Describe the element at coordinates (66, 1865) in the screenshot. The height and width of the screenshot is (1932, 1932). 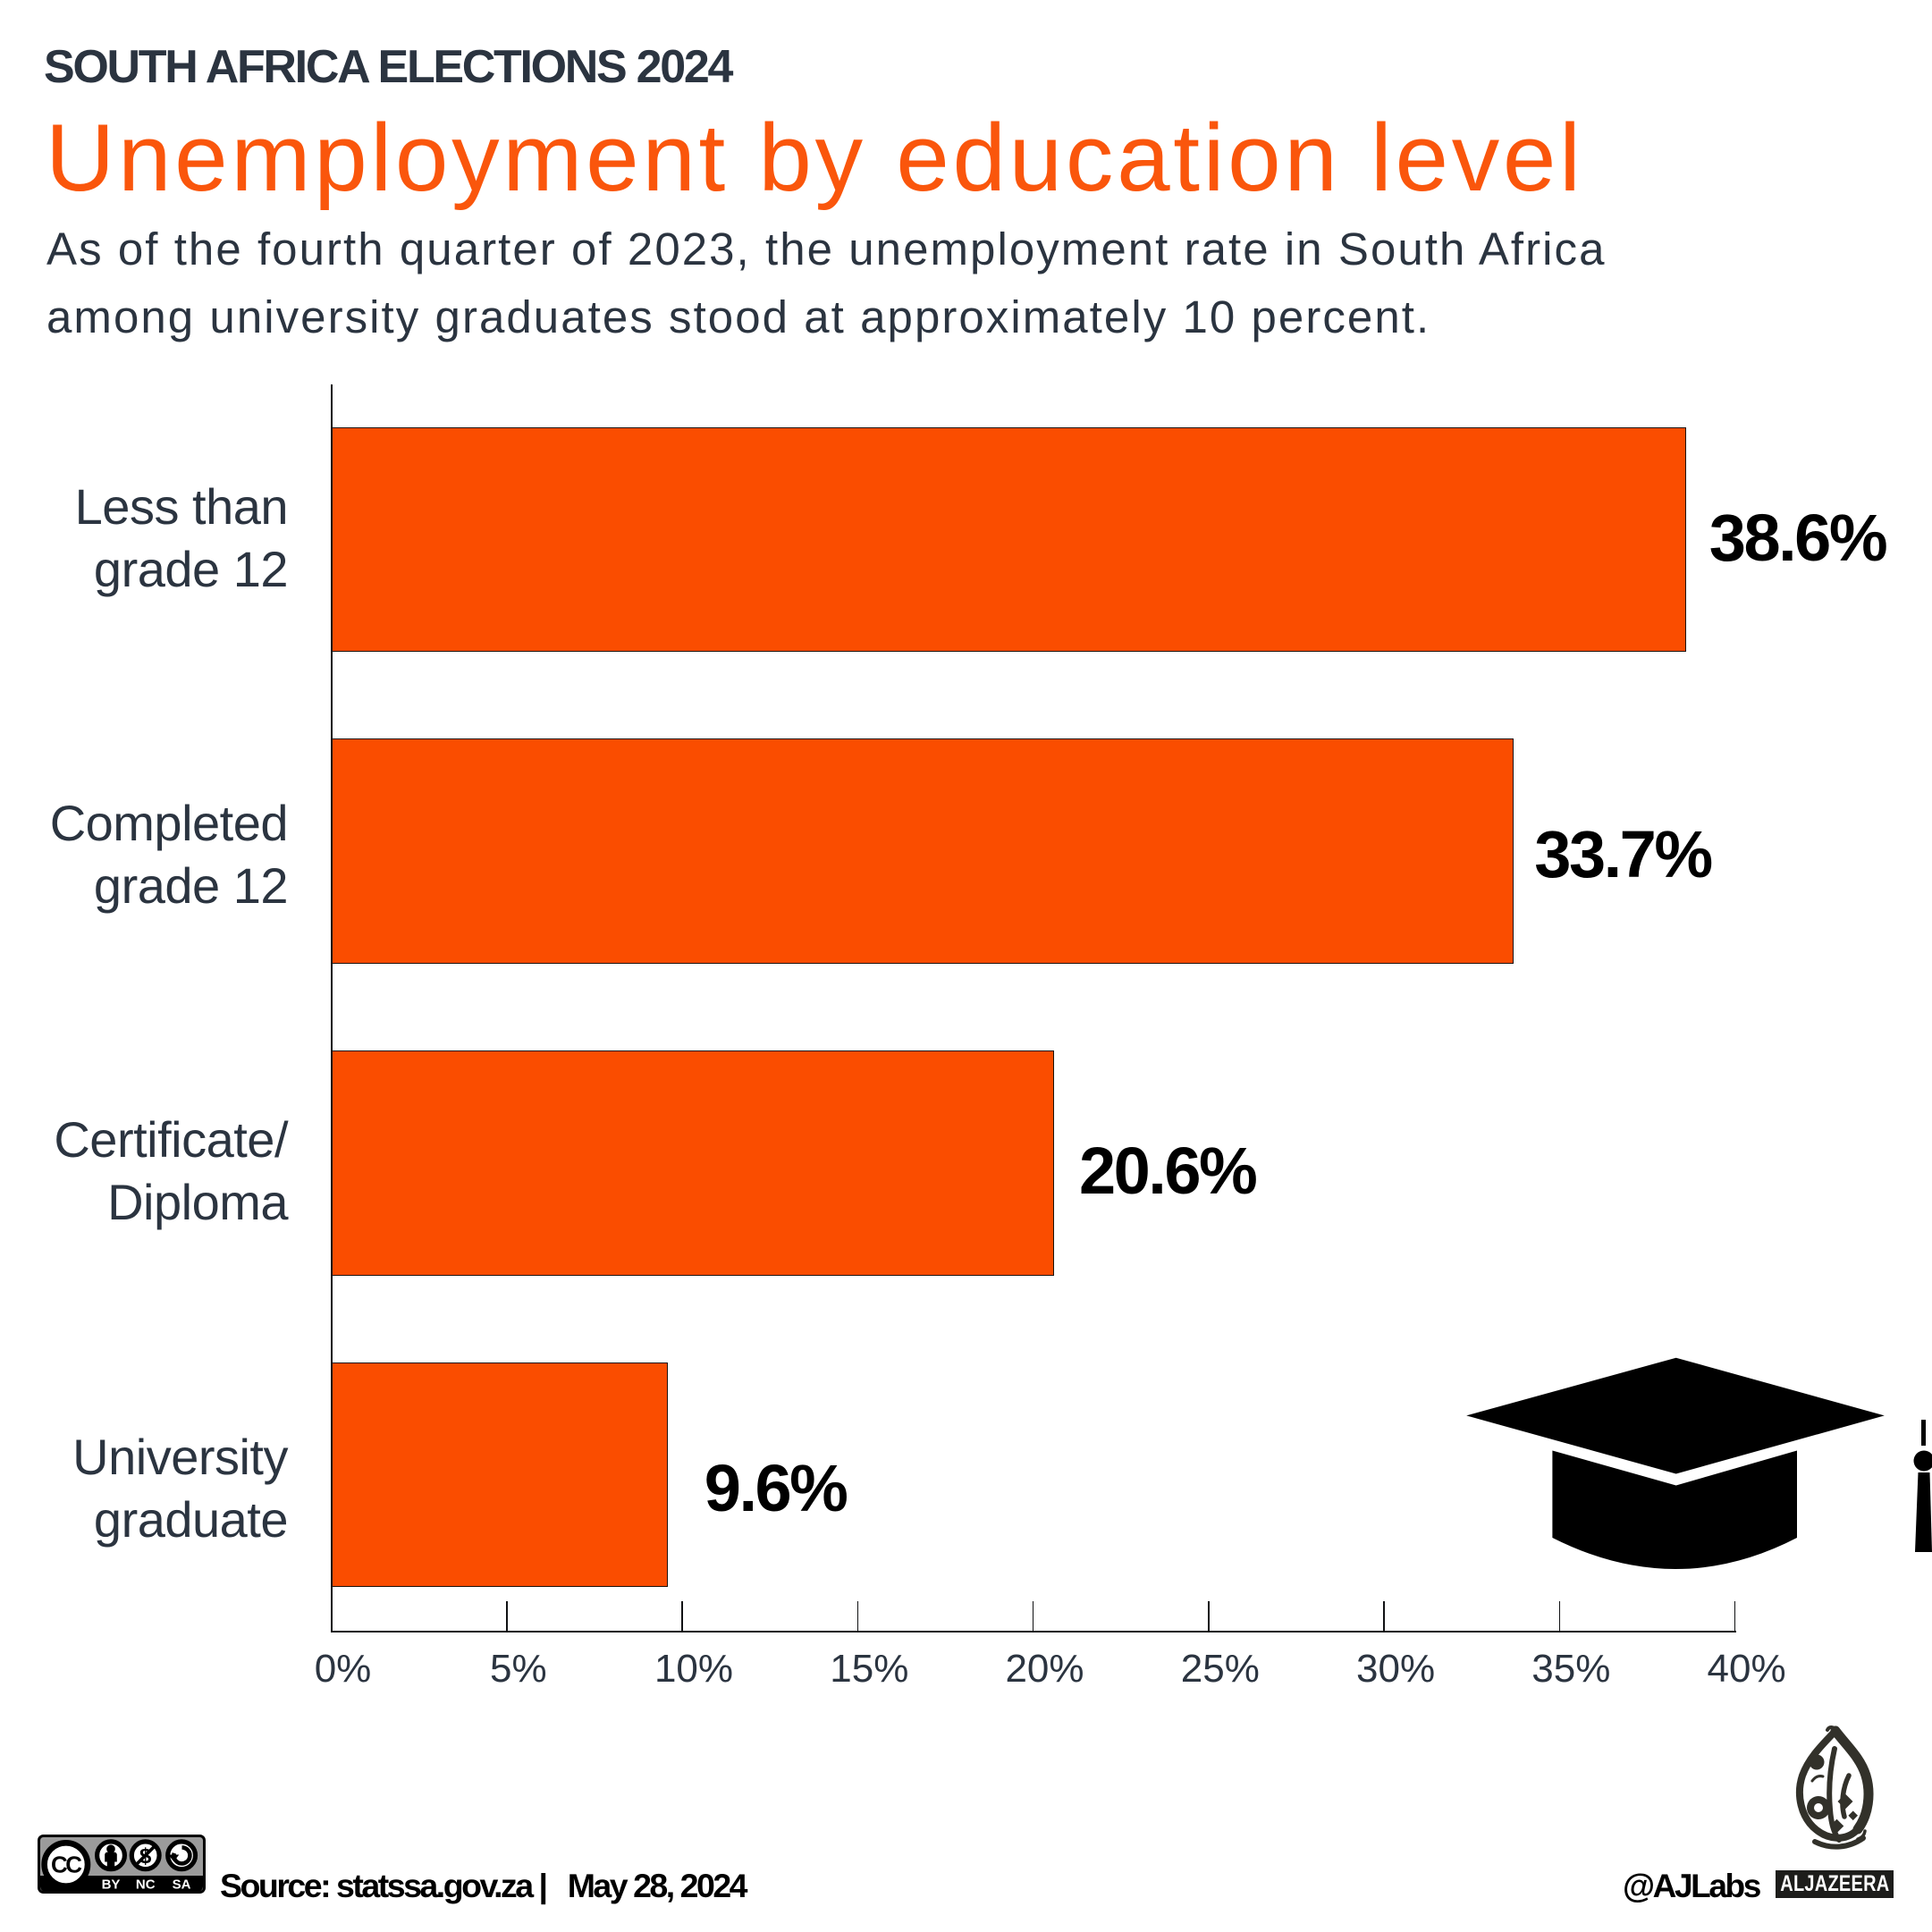
I see `svg-text: CC` at that location.